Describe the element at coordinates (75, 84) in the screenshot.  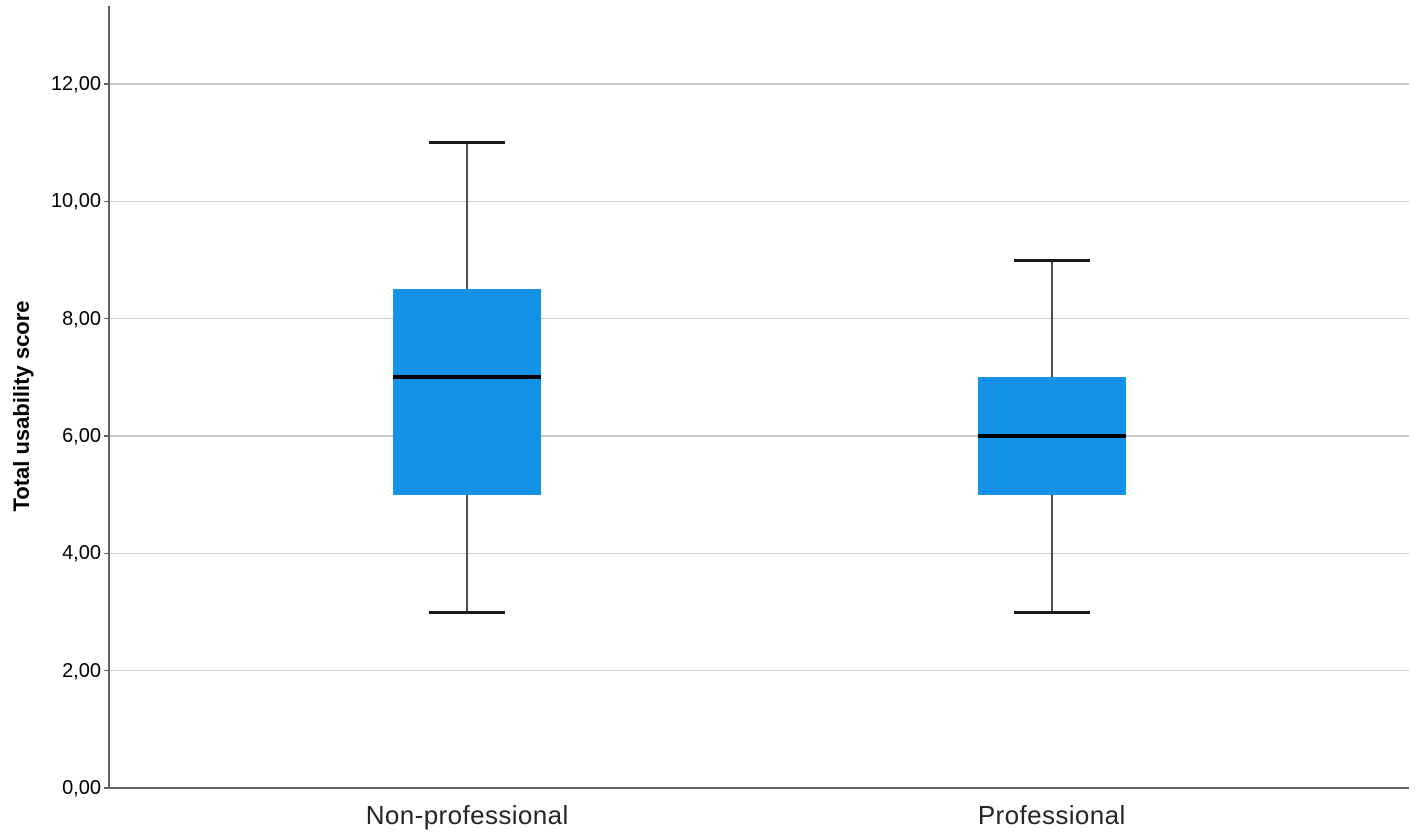
I see `y-tick-label: 12,00` at that location.